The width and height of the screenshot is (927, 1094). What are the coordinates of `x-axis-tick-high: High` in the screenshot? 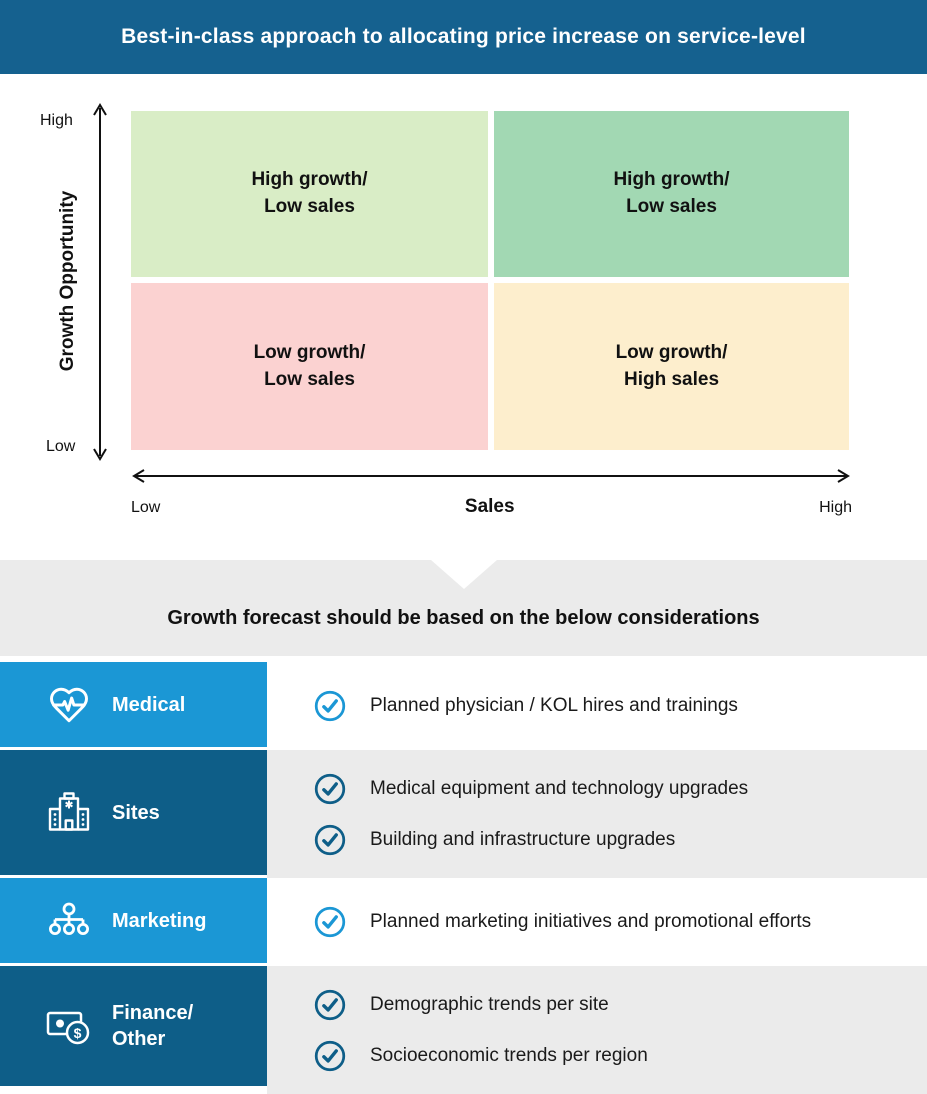 It's located at (835, 507).